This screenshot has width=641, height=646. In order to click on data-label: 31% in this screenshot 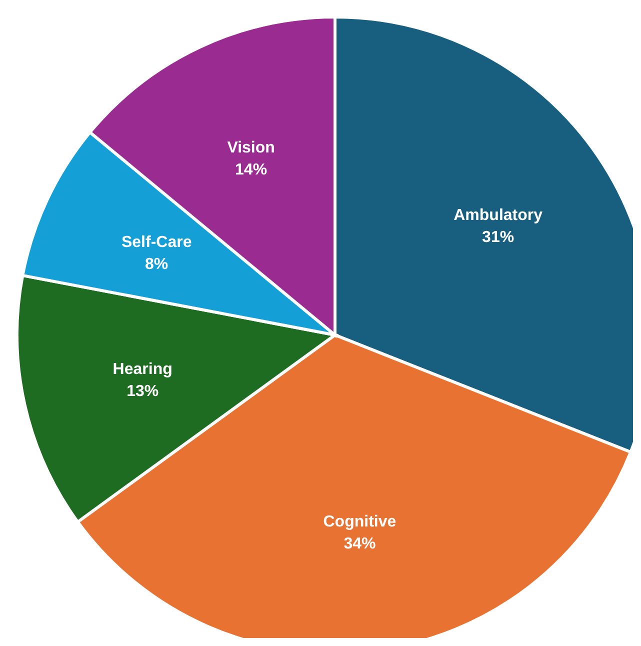, I will do `click(498, 237)`.